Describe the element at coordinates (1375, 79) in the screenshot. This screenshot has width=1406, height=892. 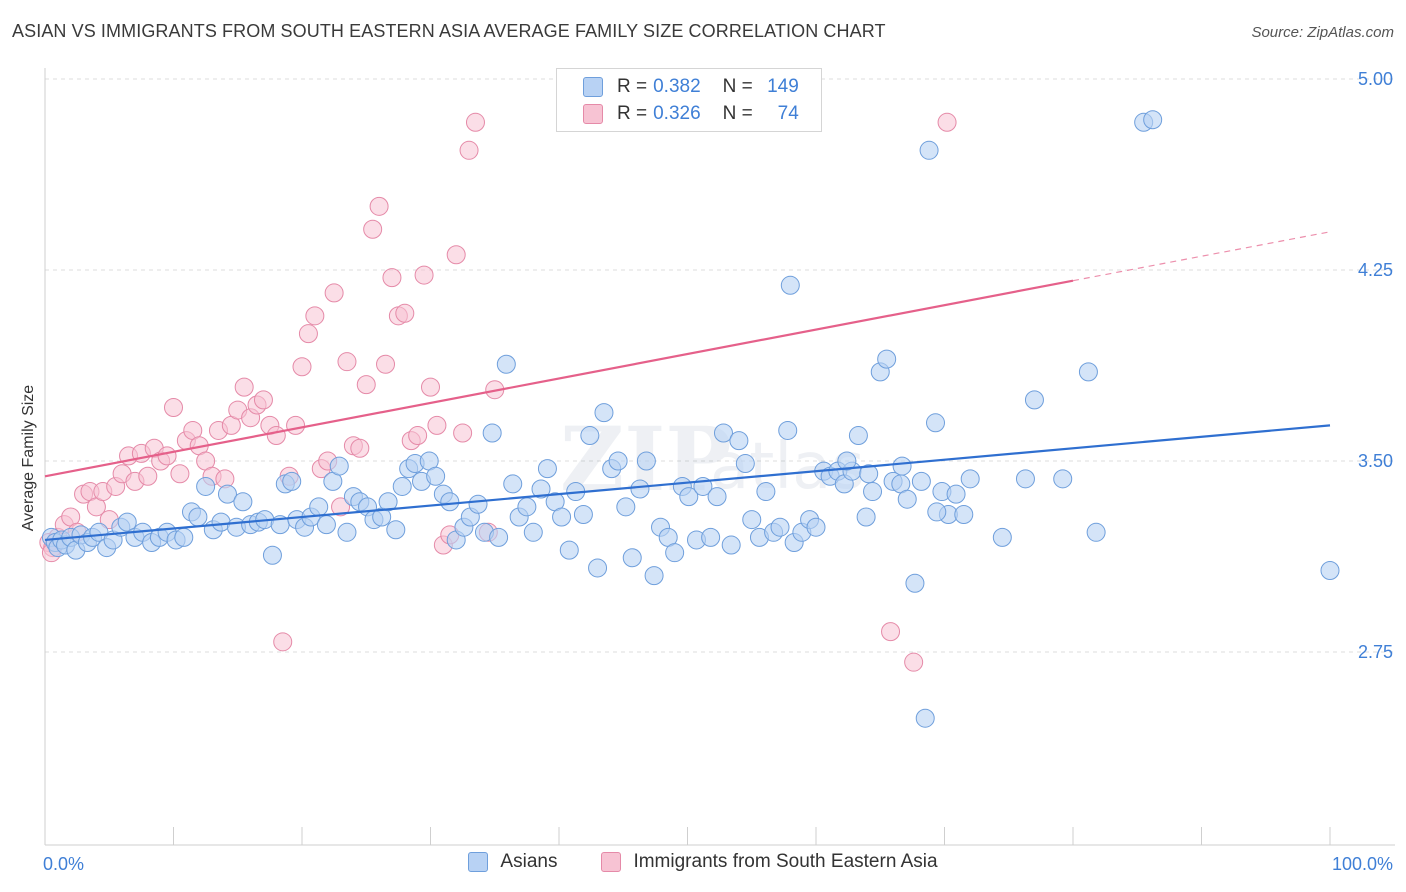
I see `y-tick-label: 5.00` at that location.